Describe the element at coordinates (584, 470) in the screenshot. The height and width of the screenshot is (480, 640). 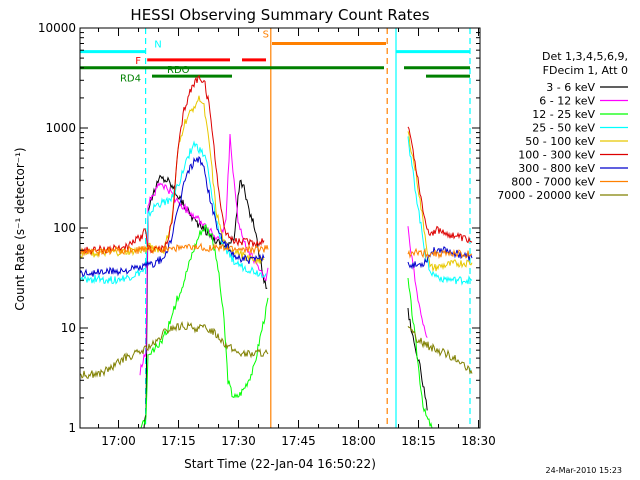
I see `generation-timestamp: 24-Mar-2010 15:23` at that location.